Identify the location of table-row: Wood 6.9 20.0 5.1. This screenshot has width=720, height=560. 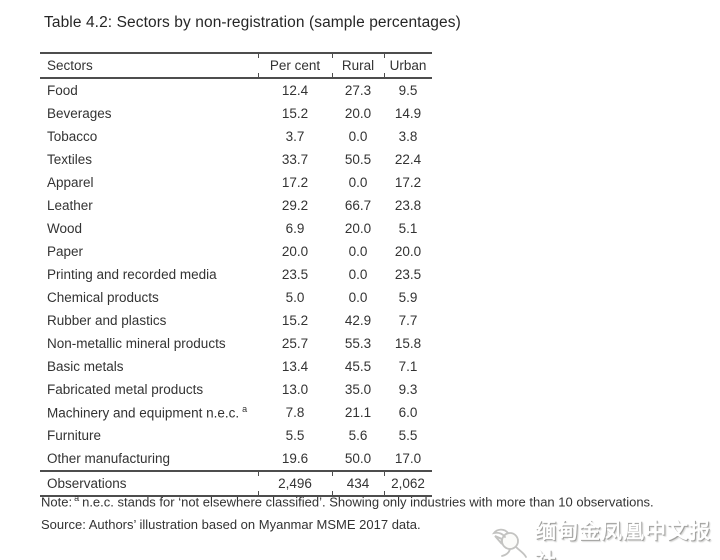
(236, 228).